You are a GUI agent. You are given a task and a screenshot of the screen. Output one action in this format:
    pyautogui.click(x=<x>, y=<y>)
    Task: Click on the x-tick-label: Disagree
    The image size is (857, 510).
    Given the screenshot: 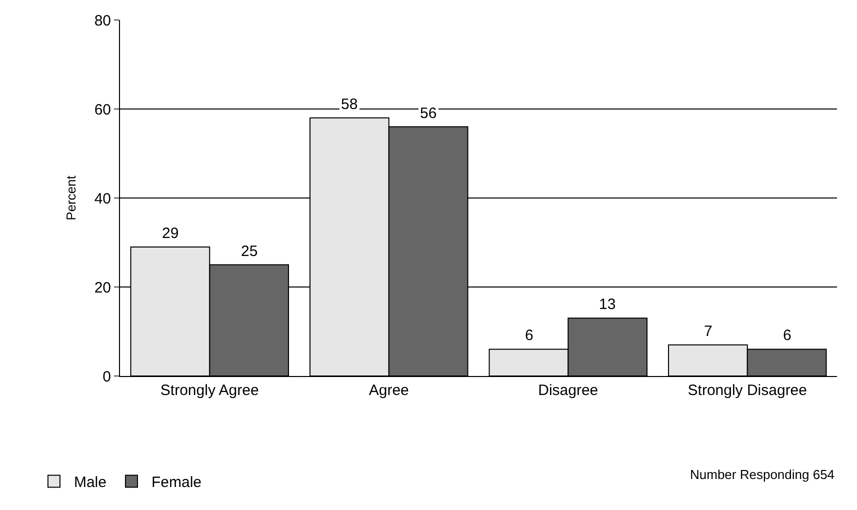 What is the action you would take?
    pyautogui.click(x=568, y=390)
    